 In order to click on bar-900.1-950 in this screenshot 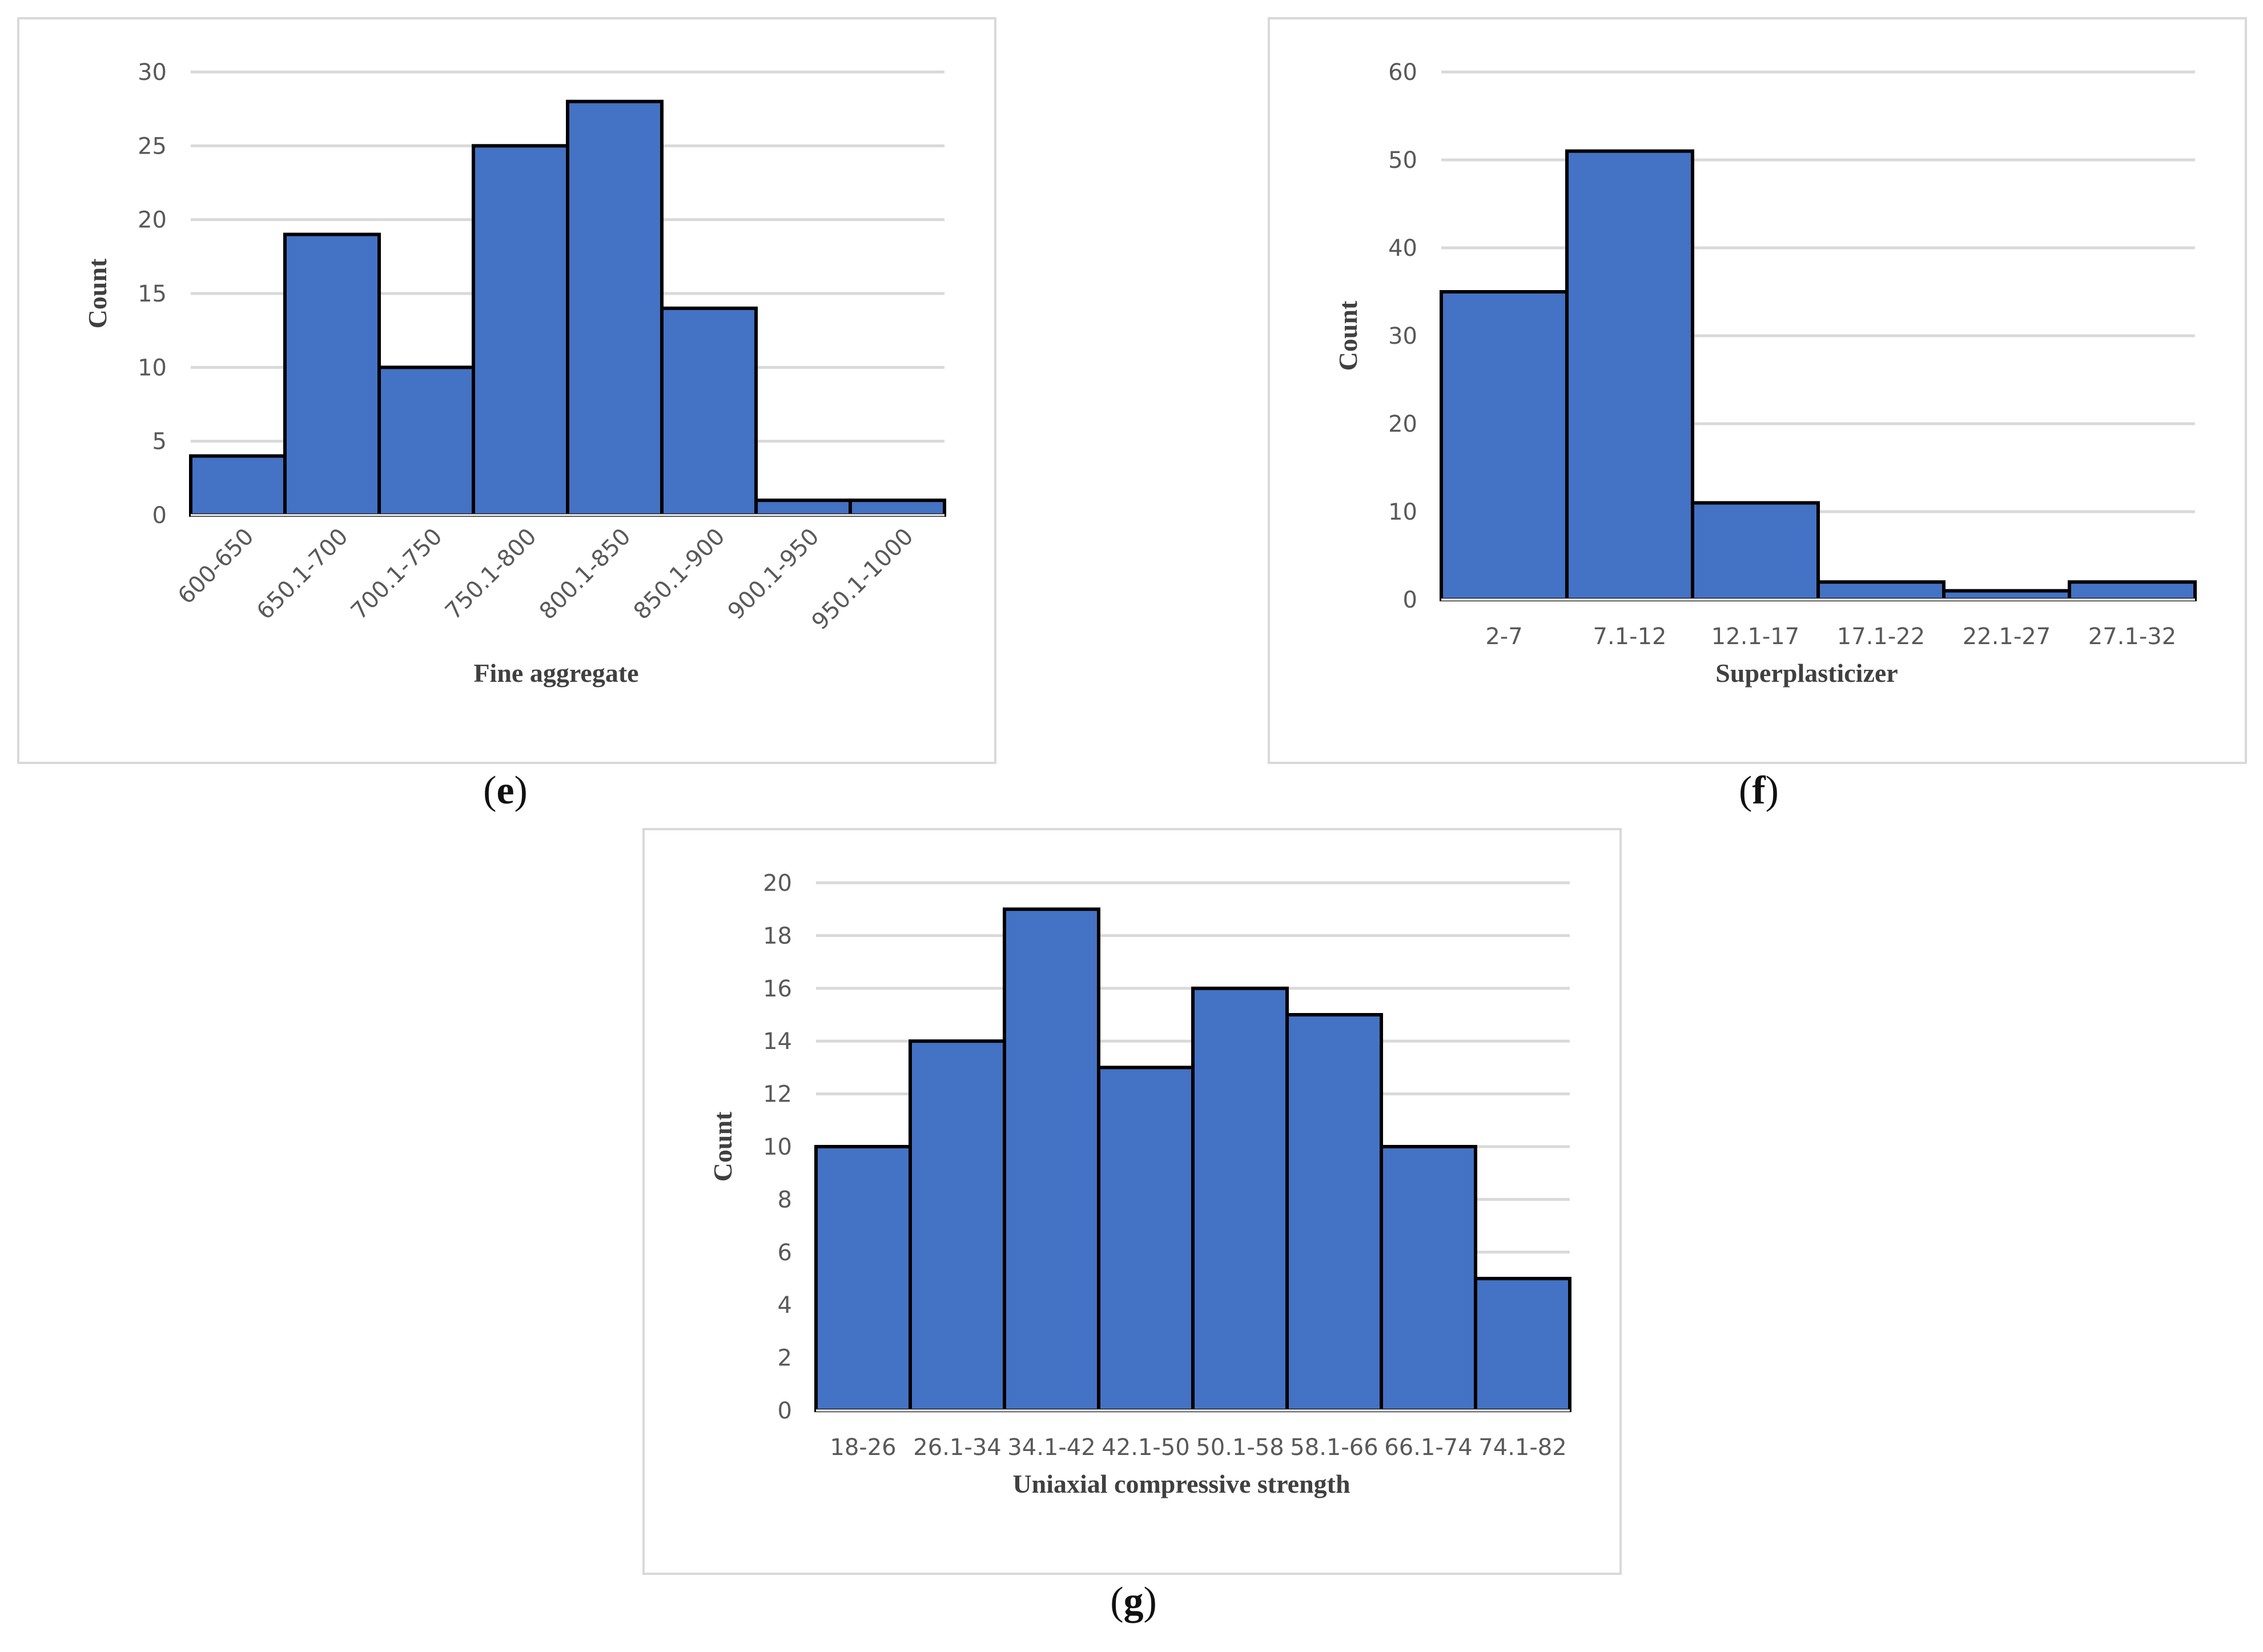, I will do `click(803, 508)`.